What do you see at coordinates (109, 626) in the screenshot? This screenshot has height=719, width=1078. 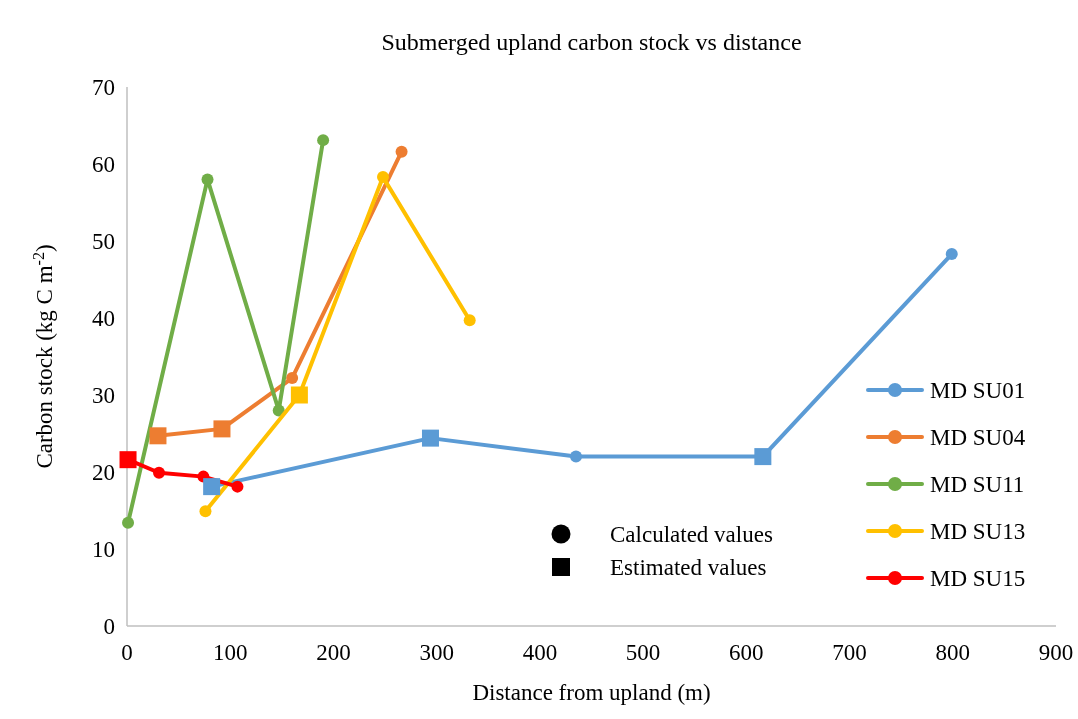 I see `y-tick-label: 0` at bounding box center [109, 626].